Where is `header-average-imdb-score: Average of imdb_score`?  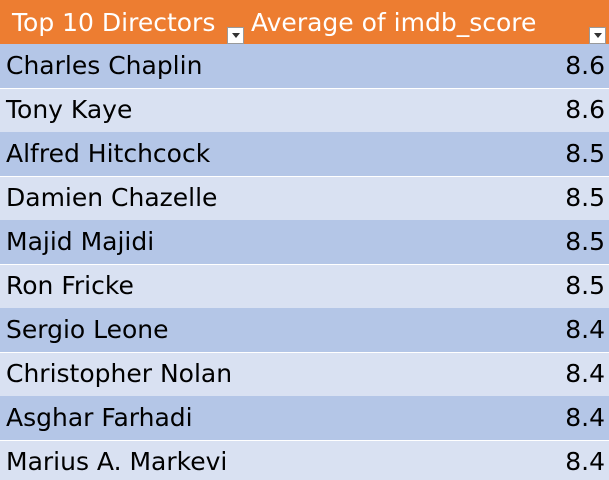
header-average-imdb-score: Average of imdb_score is located at coordinates (394, 22).